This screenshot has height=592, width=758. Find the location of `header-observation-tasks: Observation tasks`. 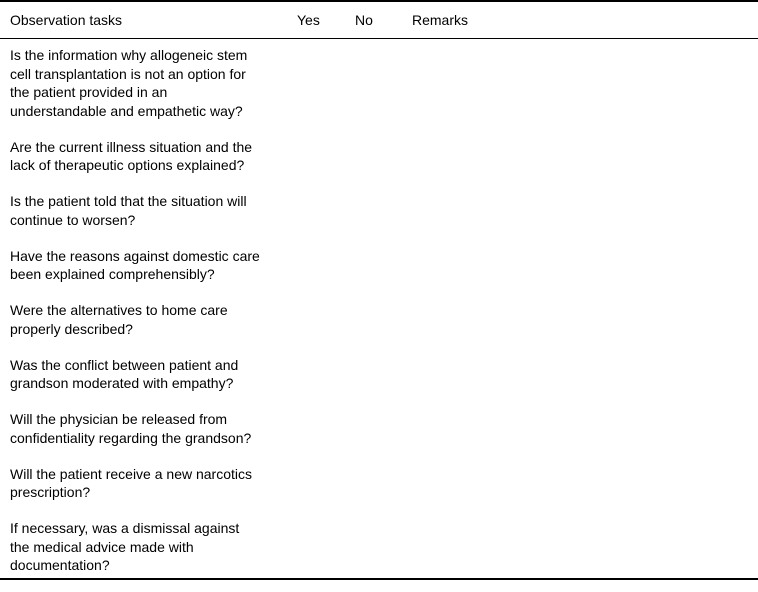

header-observation-tasks: Observation tasks is located at coordinates (66, 20).